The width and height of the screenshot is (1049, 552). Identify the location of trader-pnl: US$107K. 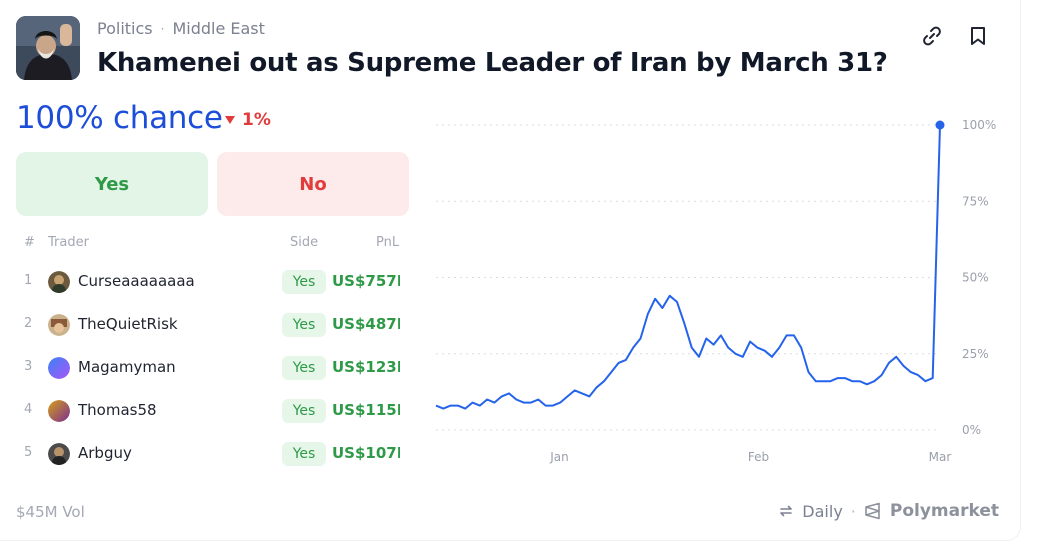
(366, 453).